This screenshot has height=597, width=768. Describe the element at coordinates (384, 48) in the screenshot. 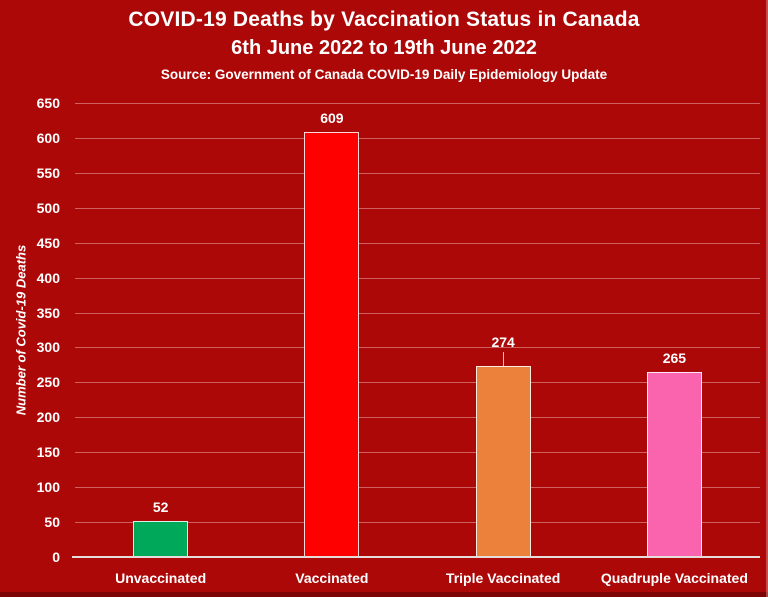

I see `chart-subtitle: 6th June 2022 to 19th June 2022` at that location.